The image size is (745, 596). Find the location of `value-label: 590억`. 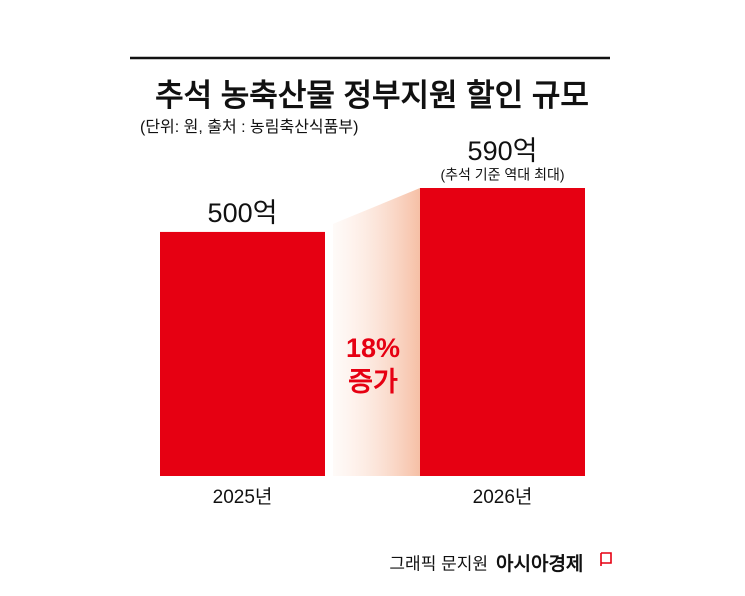

value-label: 590억 is located at coordinates (503, 151).